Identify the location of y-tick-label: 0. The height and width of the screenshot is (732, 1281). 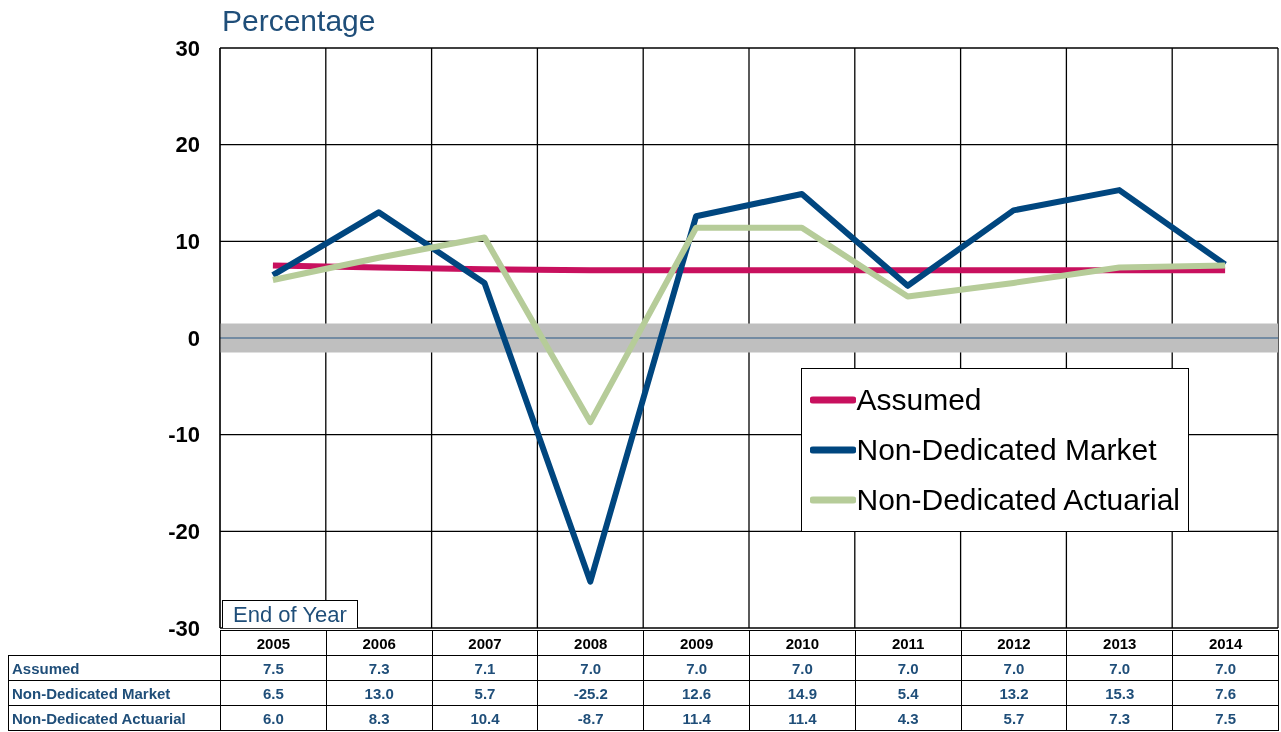
(193, 338).